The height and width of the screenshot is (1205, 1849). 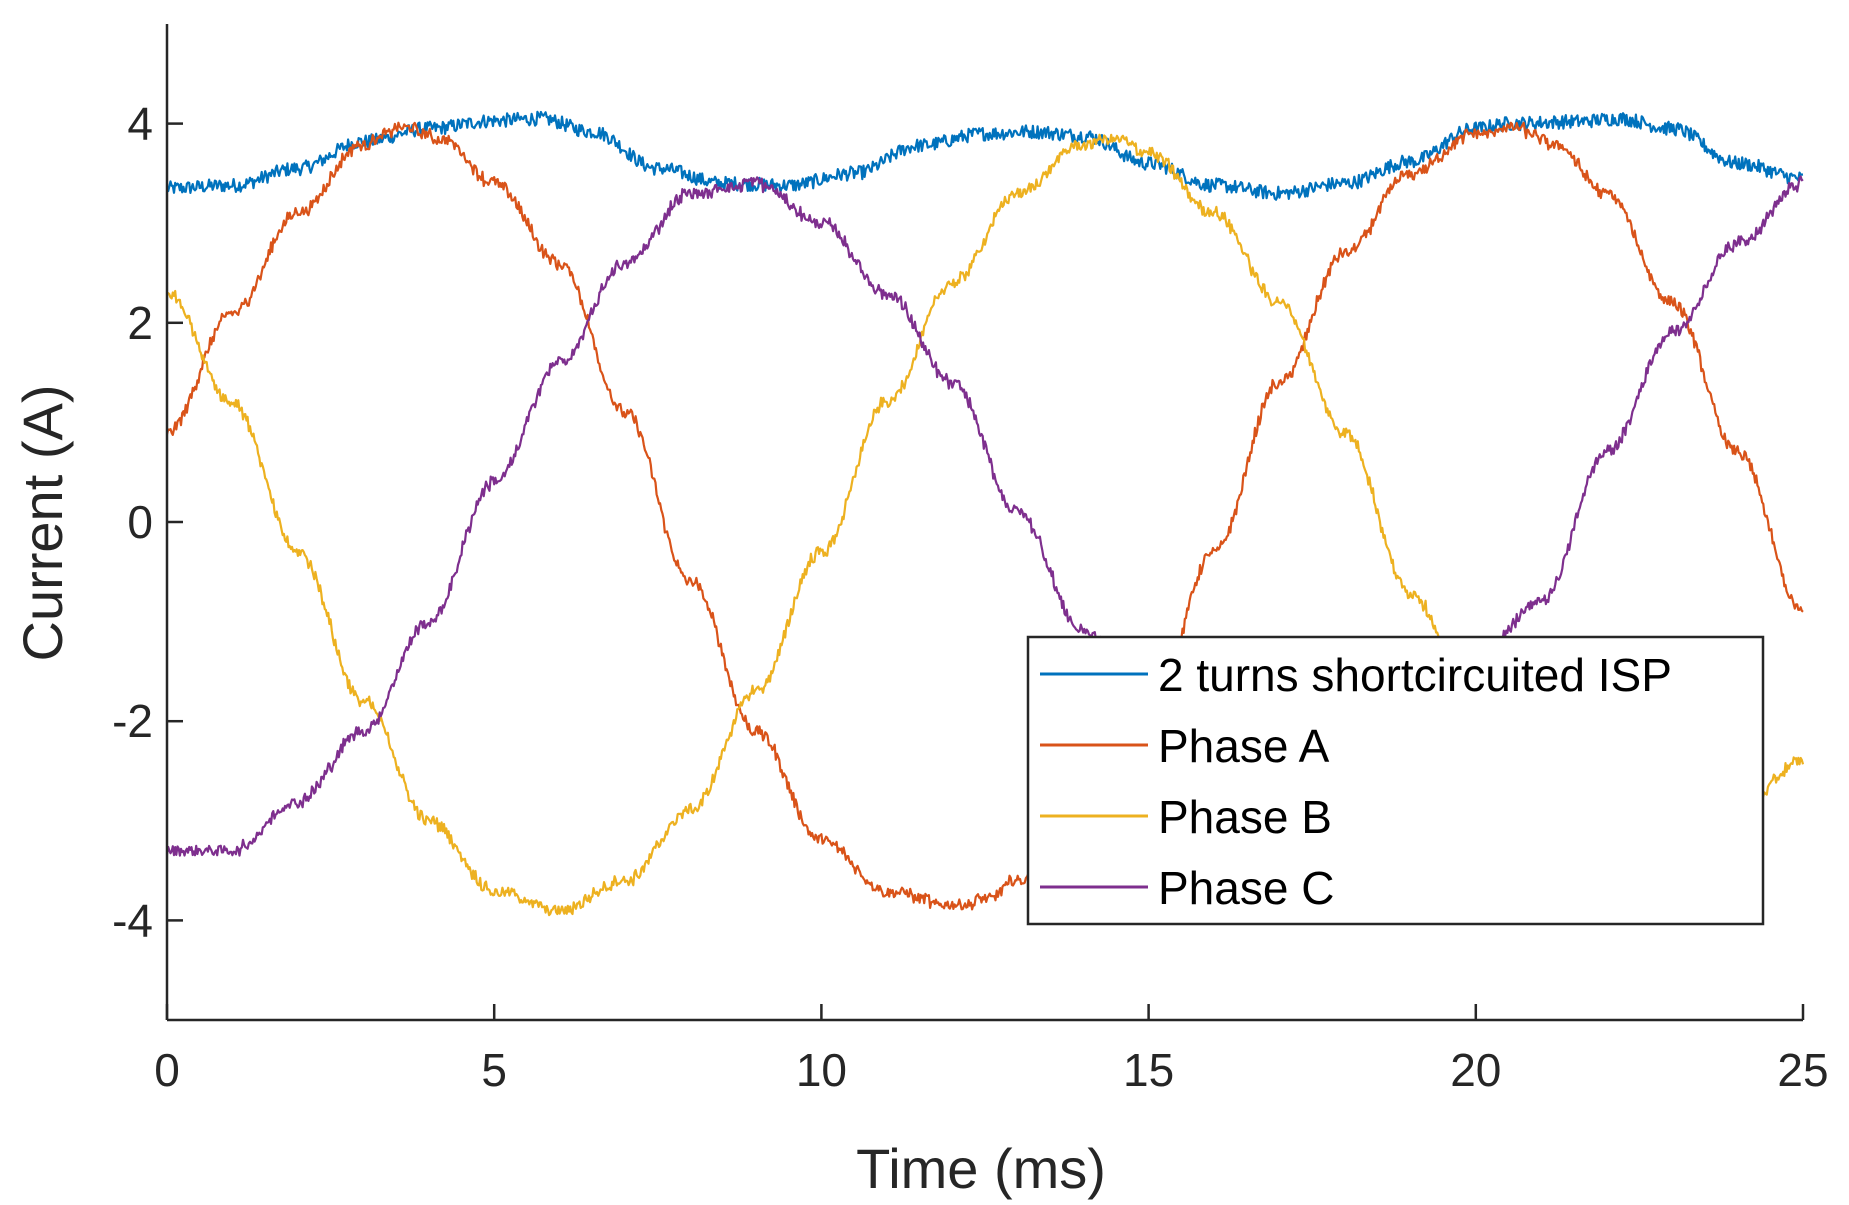 What do you see at coordinates (140, 323) in the screenshot?
I see `y-tick-label: 2` at bounding box center [140, 323].